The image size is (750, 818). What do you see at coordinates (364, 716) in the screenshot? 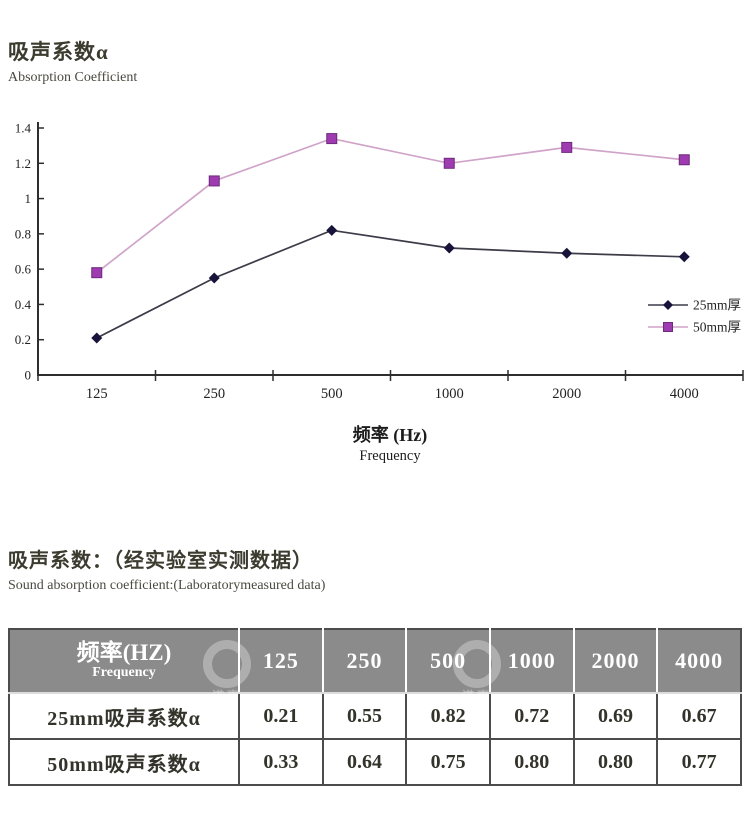
I see `value-cell: 0.55` at bounding box center [364, 716].